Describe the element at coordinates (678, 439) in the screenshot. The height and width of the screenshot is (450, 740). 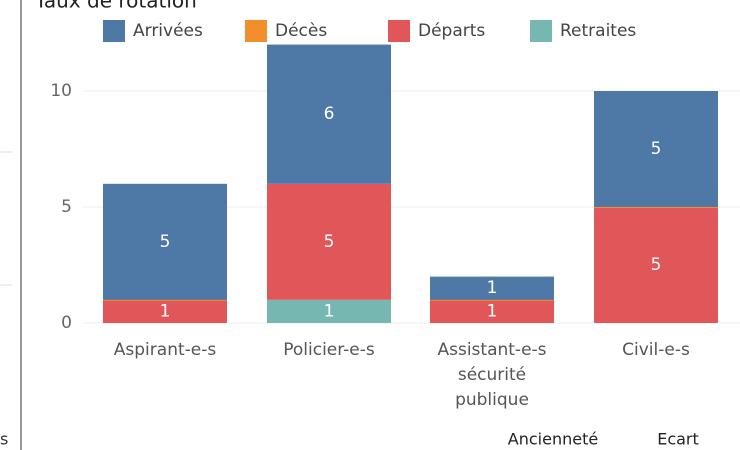
I see `footer-label: Ecart` at that location.